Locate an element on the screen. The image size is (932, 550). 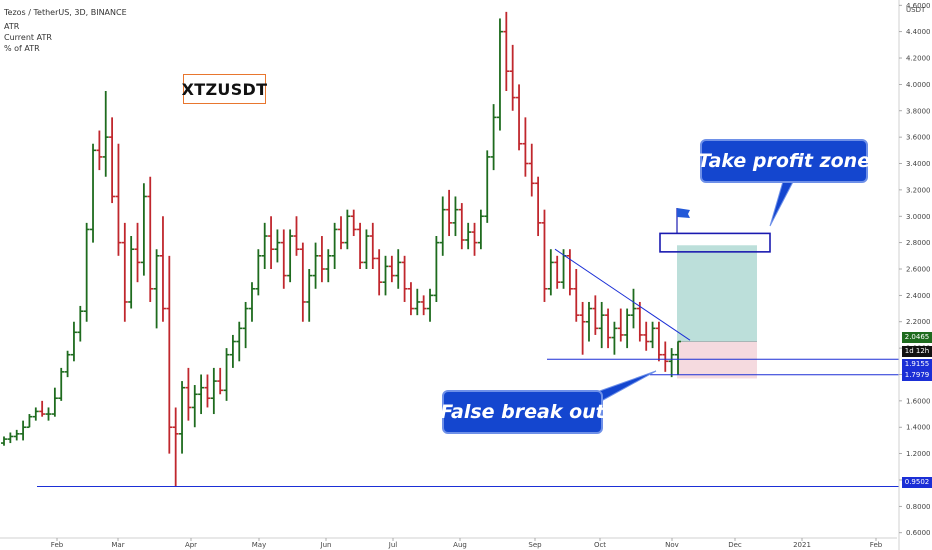
y-tick-label: 4.4000 is located at coordinates (918, 32).